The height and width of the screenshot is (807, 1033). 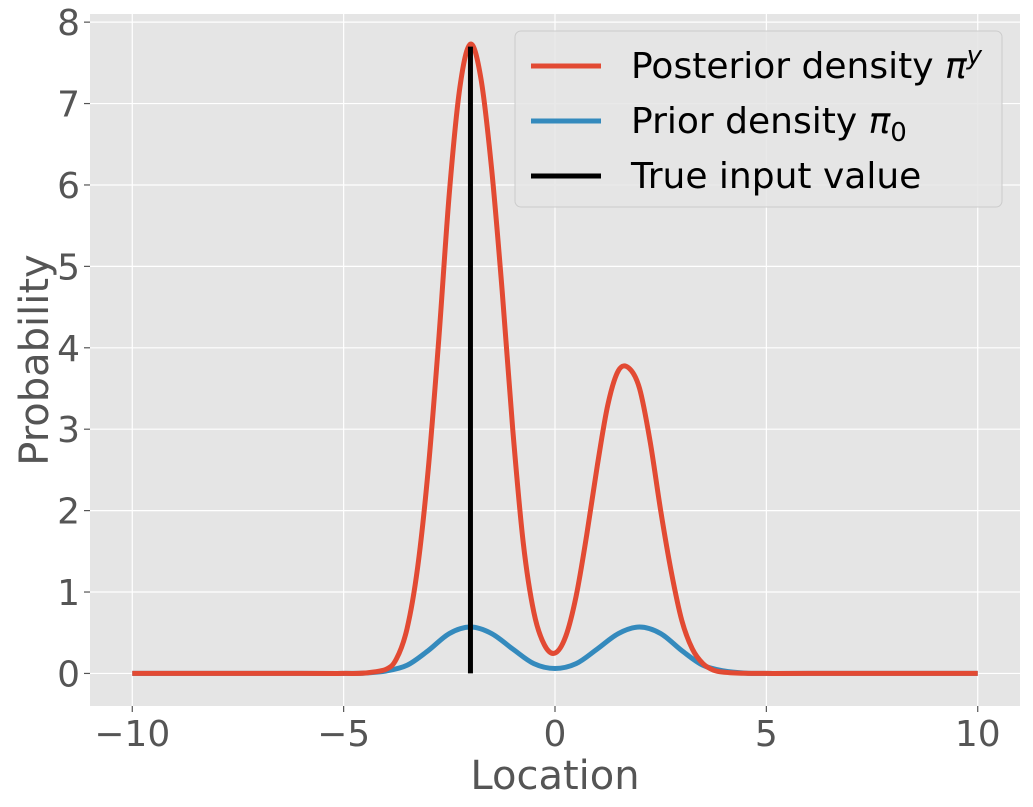 What do you see at coordinates (68, 186) in the screenshot?
I see `y-tick-label: 6` at bounding box center [68, 186].